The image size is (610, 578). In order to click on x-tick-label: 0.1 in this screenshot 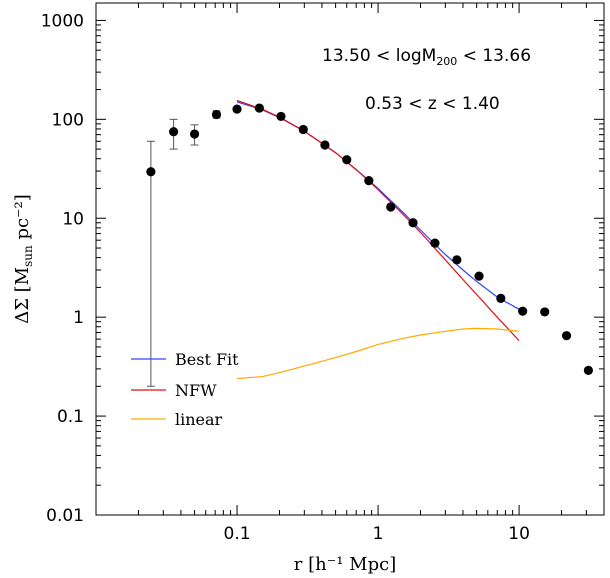, I will do `click(237, 534)`.